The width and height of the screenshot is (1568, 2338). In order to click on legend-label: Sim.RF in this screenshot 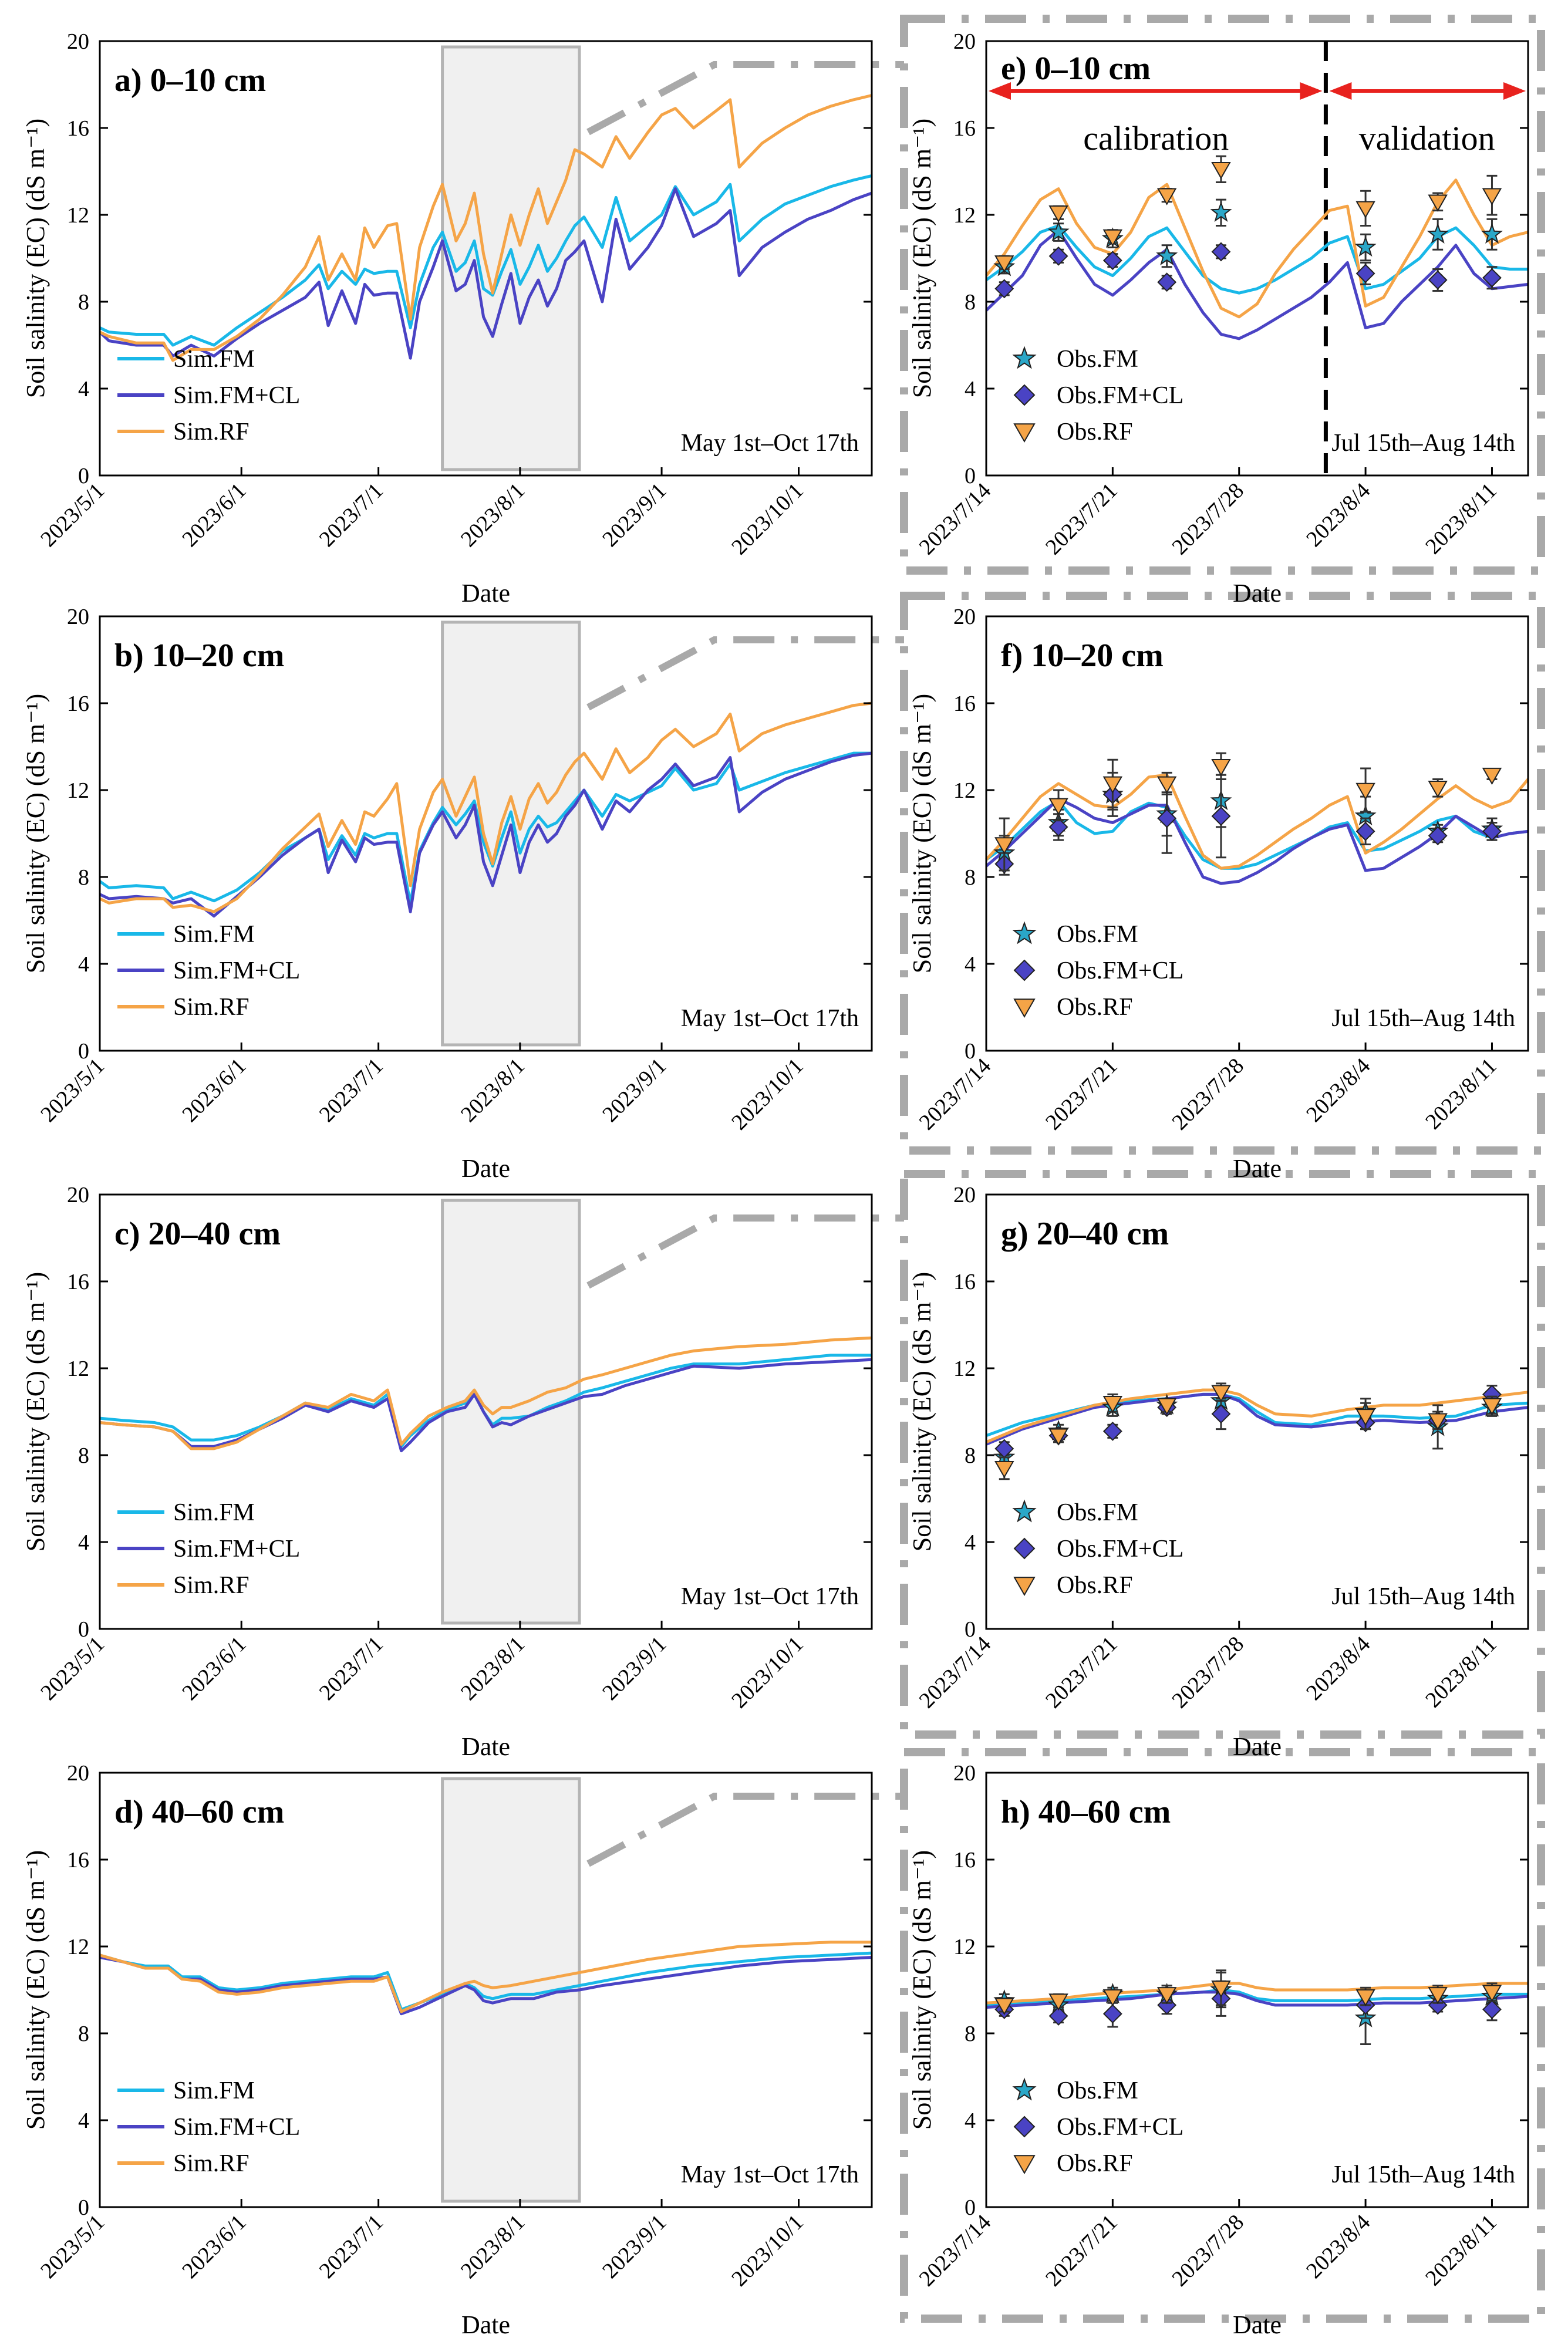, I will do `click(211, 1007)`.